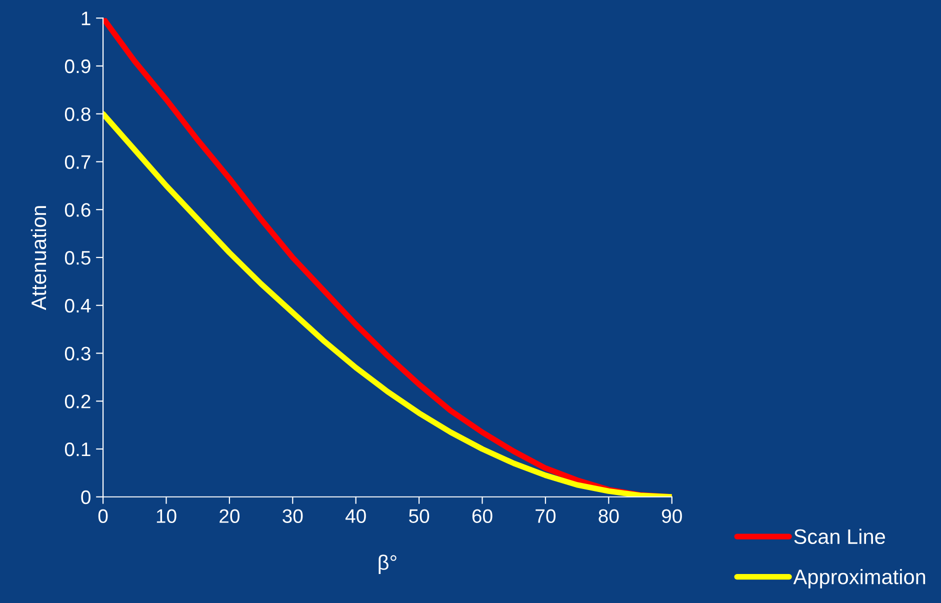  What do you see at coordinates (546, 516) in the screenshot?
I see `x-tick-label: 70` at bounding box center [546, 516].